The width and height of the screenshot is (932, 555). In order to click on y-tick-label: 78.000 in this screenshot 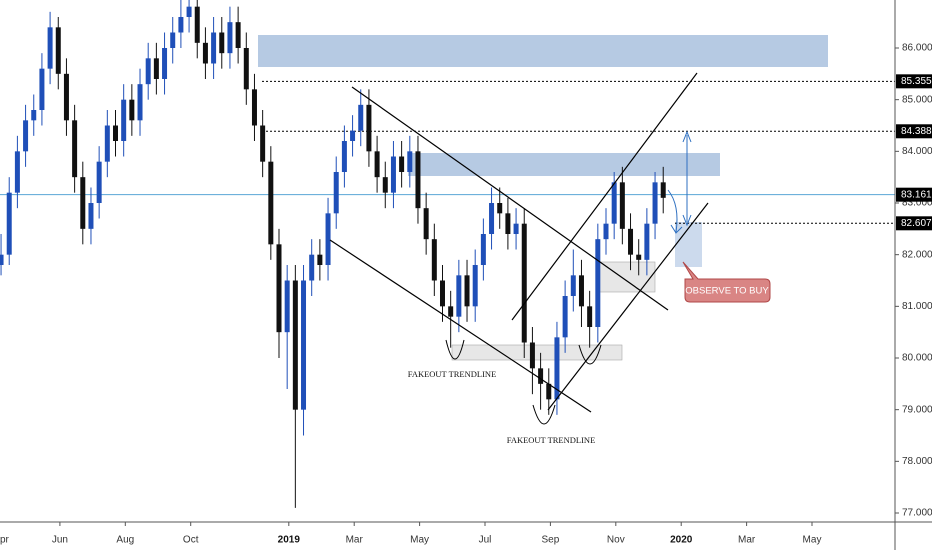, I will do `click(917, 461)`.